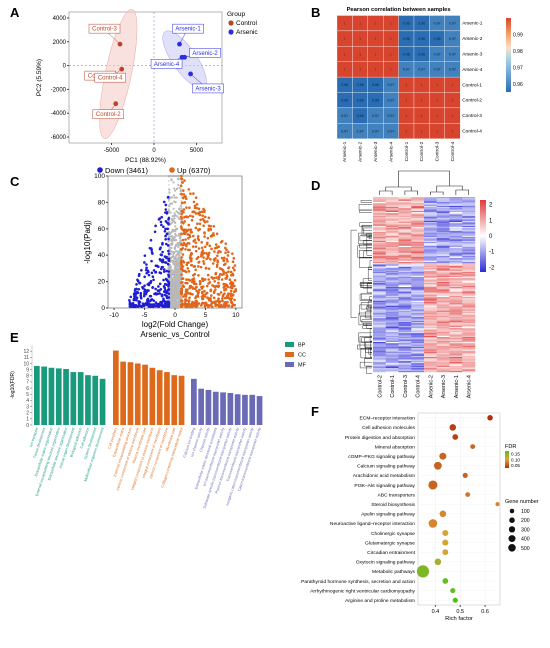 The height and width of the screenshot is (648, 550). Describe the element at coordinates (26, 358) in the screenshot. I see `y-tick-label: 11` at that location.